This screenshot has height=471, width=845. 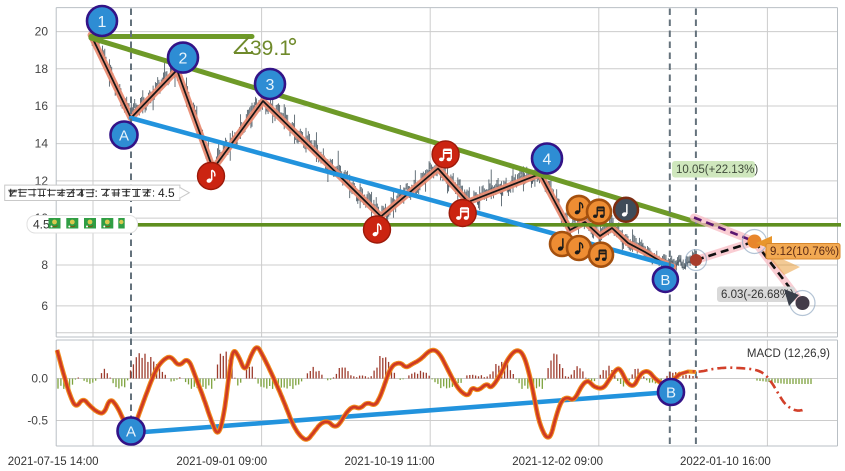 What do you see at coordinates (557, 462) in the screenshot?
I see `svg-text: 2021-12-02 09:00` at bounding box center [557, 462].